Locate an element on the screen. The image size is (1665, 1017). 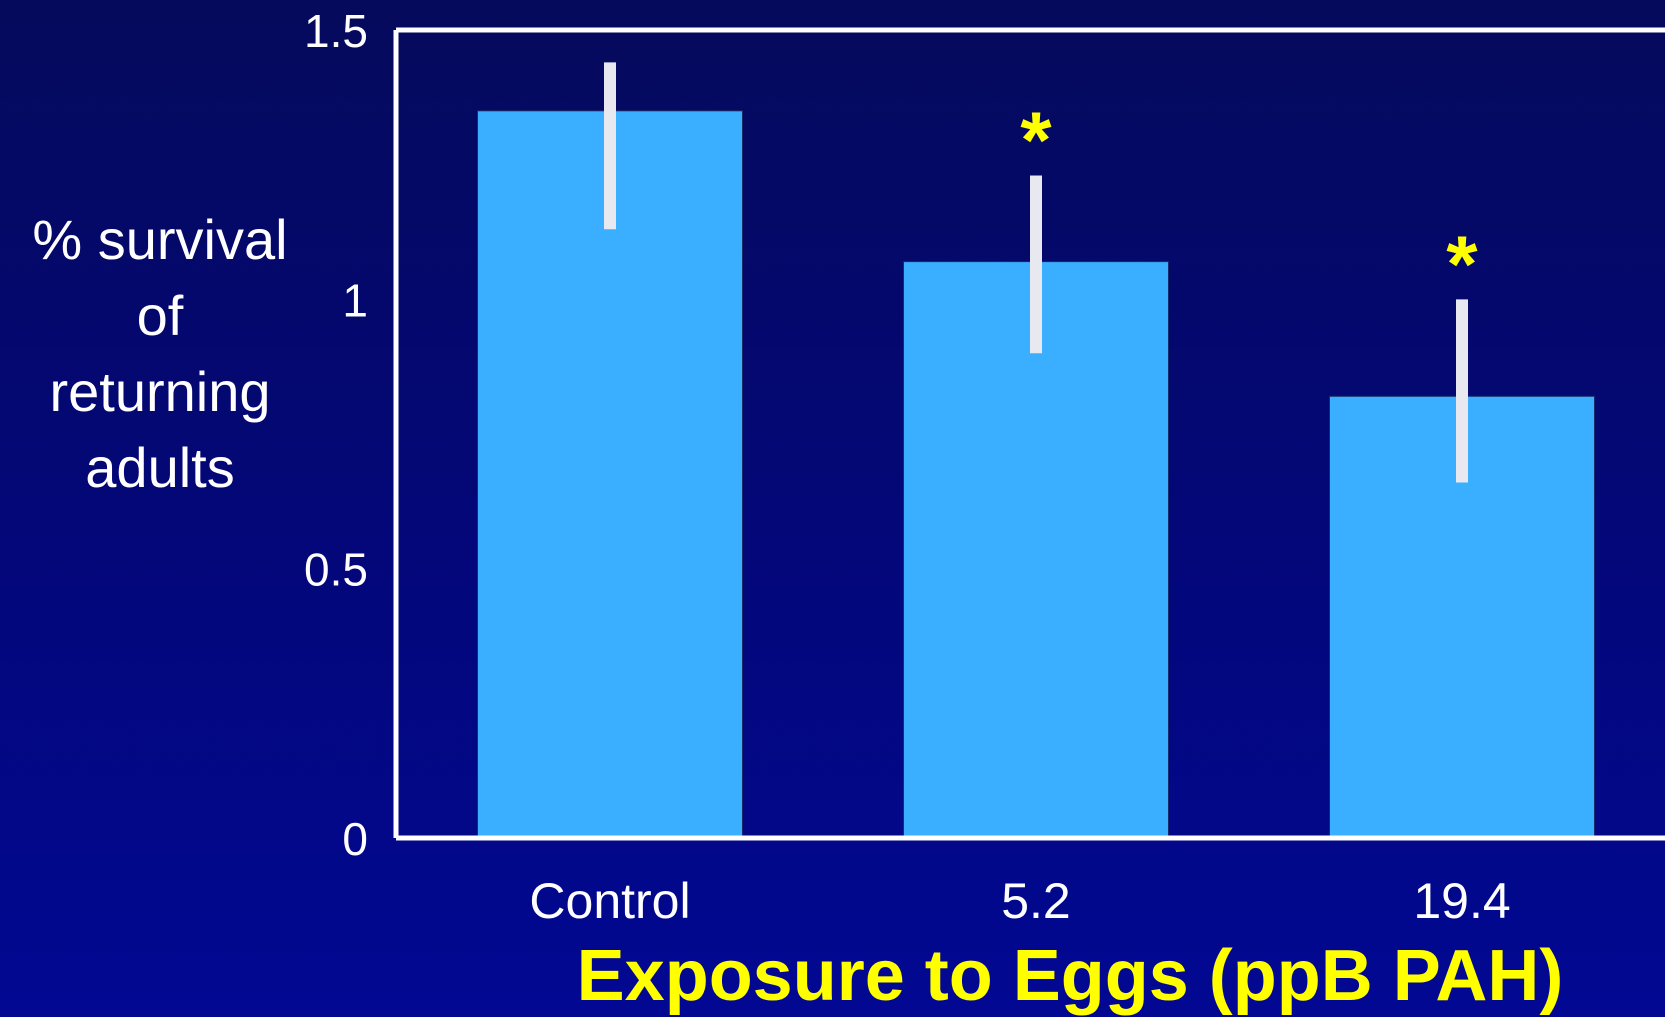
x-tick-label: 19.4 is located at coordinates (1461, 901).